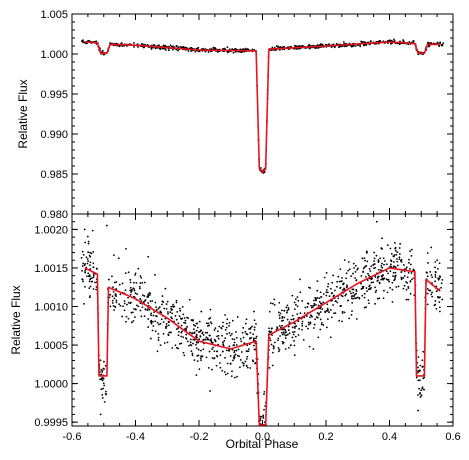 This screenshot has width=469, height=460. I want to click on x-tick-label: 0.0, so click(262, 437).